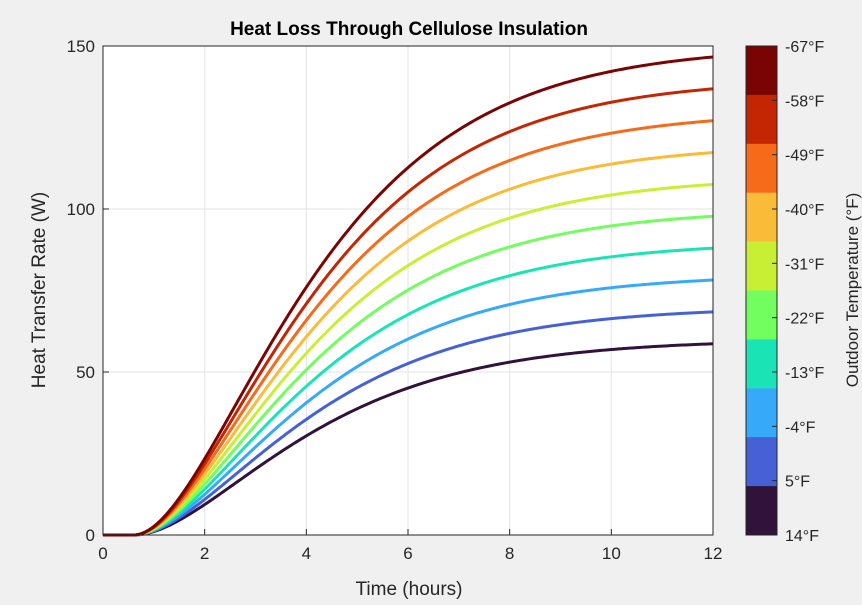 The width and height of the screenshot is (862, 605). I want to click on colorbar-tick-label: 14°F, so click(802, 536).